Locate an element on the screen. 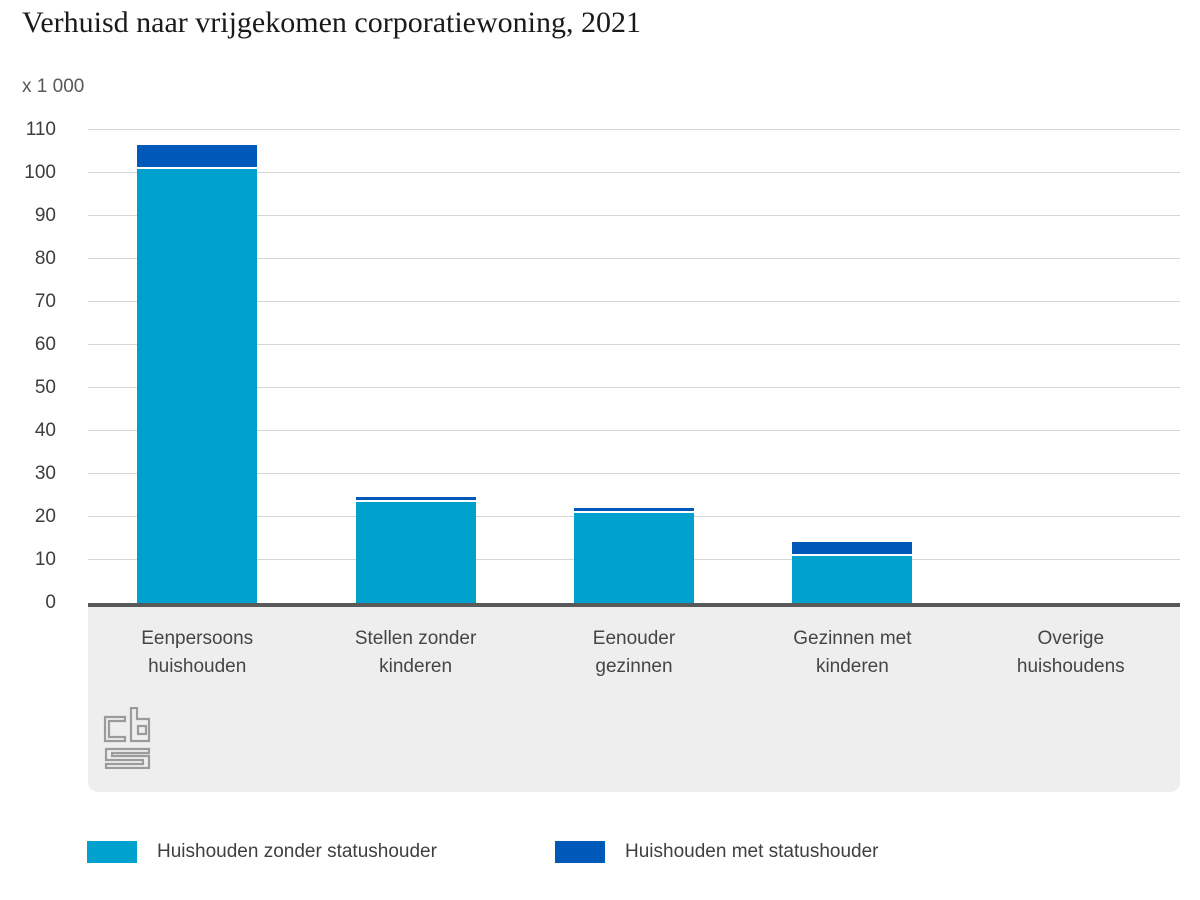  legend-item-zonder: Huishouden zonder statushouder is located at coordinates (262, 852).